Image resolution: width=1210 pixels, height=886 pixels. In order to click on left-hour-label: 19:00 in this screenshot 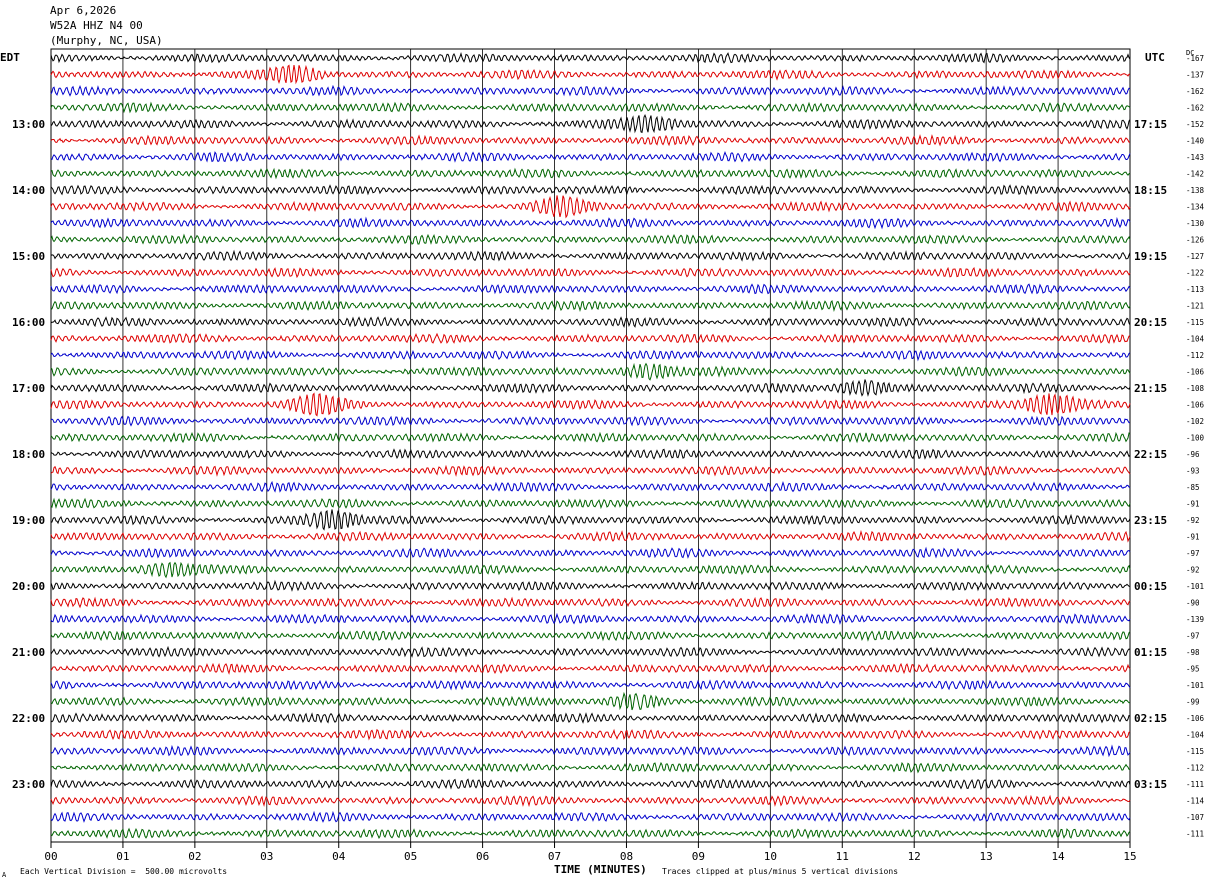, I will do `click(28, 520)`.